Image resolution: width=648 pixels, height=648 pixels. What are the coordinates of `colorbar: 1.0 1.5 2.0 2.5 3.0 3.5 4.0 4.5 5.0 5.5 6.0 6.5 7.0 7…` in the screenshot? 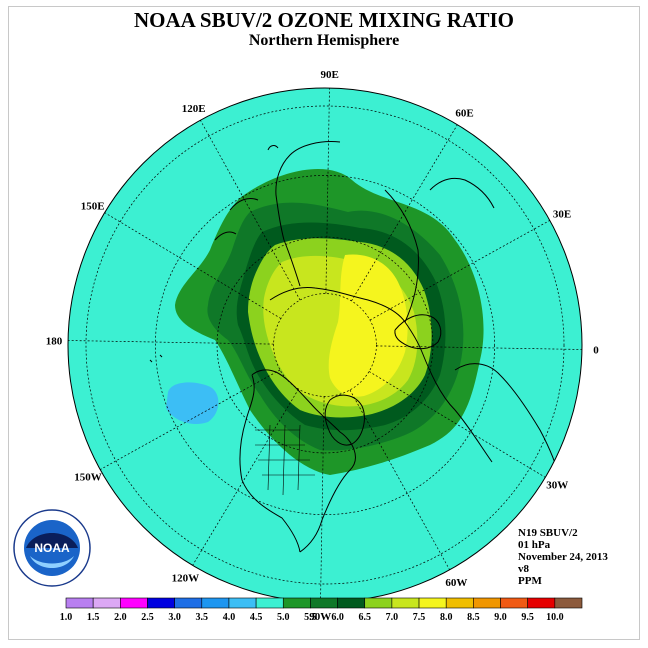 It's located at (321, 610).